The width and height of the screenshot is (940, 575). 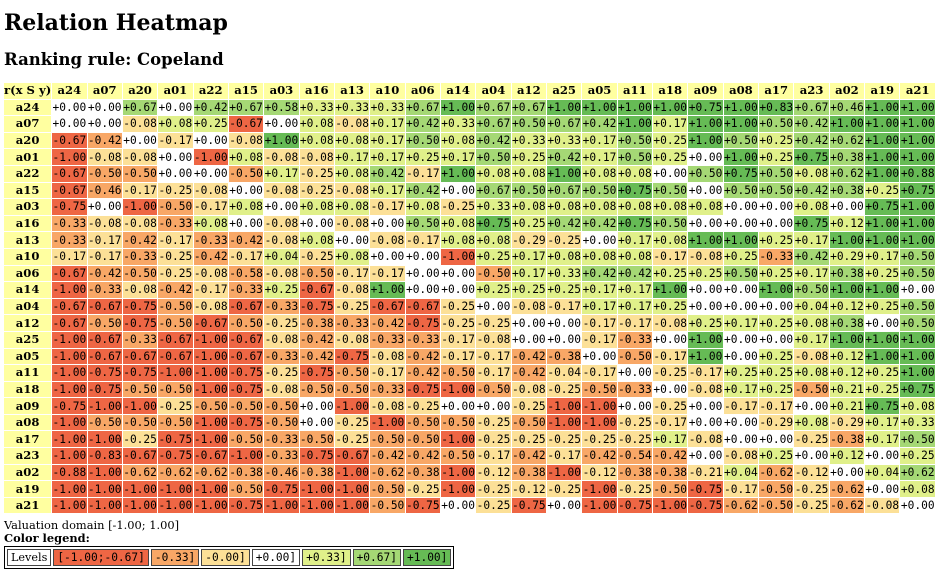 What do you see at coordinates (29, 558) in the screenshot?
I see `legend-levels-header: Levels` at bounding box center [29, 558].